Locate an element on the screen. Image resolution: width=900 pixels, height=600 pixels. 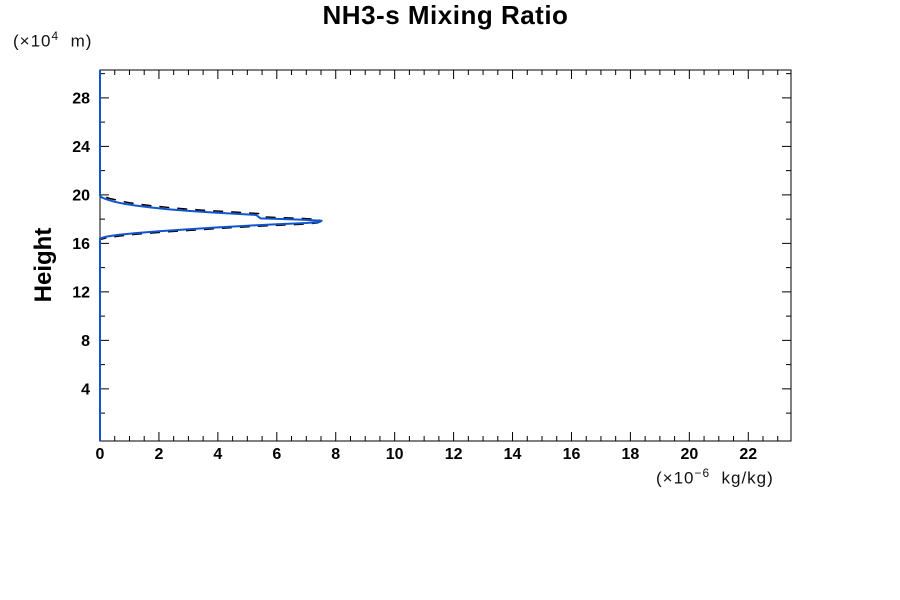
y-tick-label: 8 is located at coordinates (85, 341).